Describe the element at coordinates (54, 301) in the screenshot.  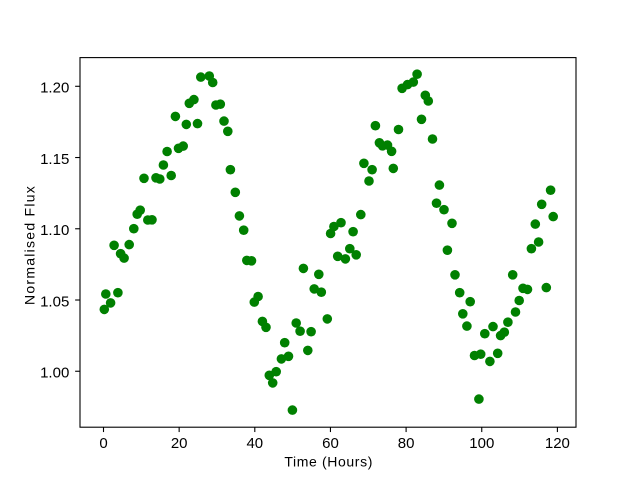
I see `svg-text: 1.05` at that location.